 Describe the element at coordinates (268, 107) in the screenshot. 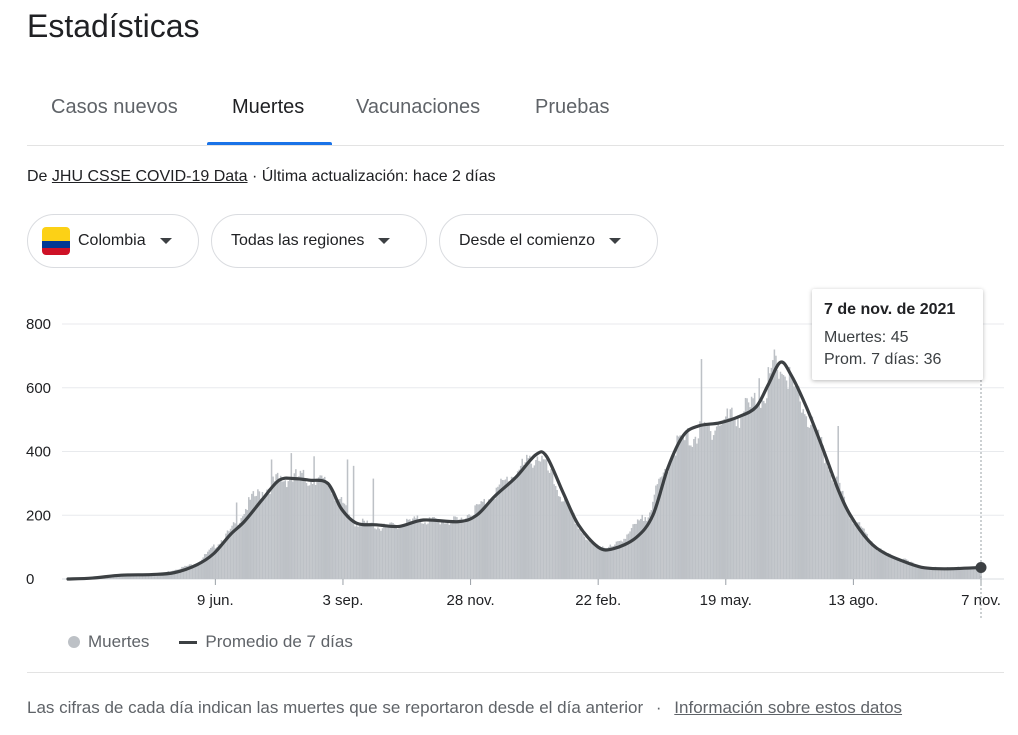

I see `tab-muertes: Muertes` at that location.